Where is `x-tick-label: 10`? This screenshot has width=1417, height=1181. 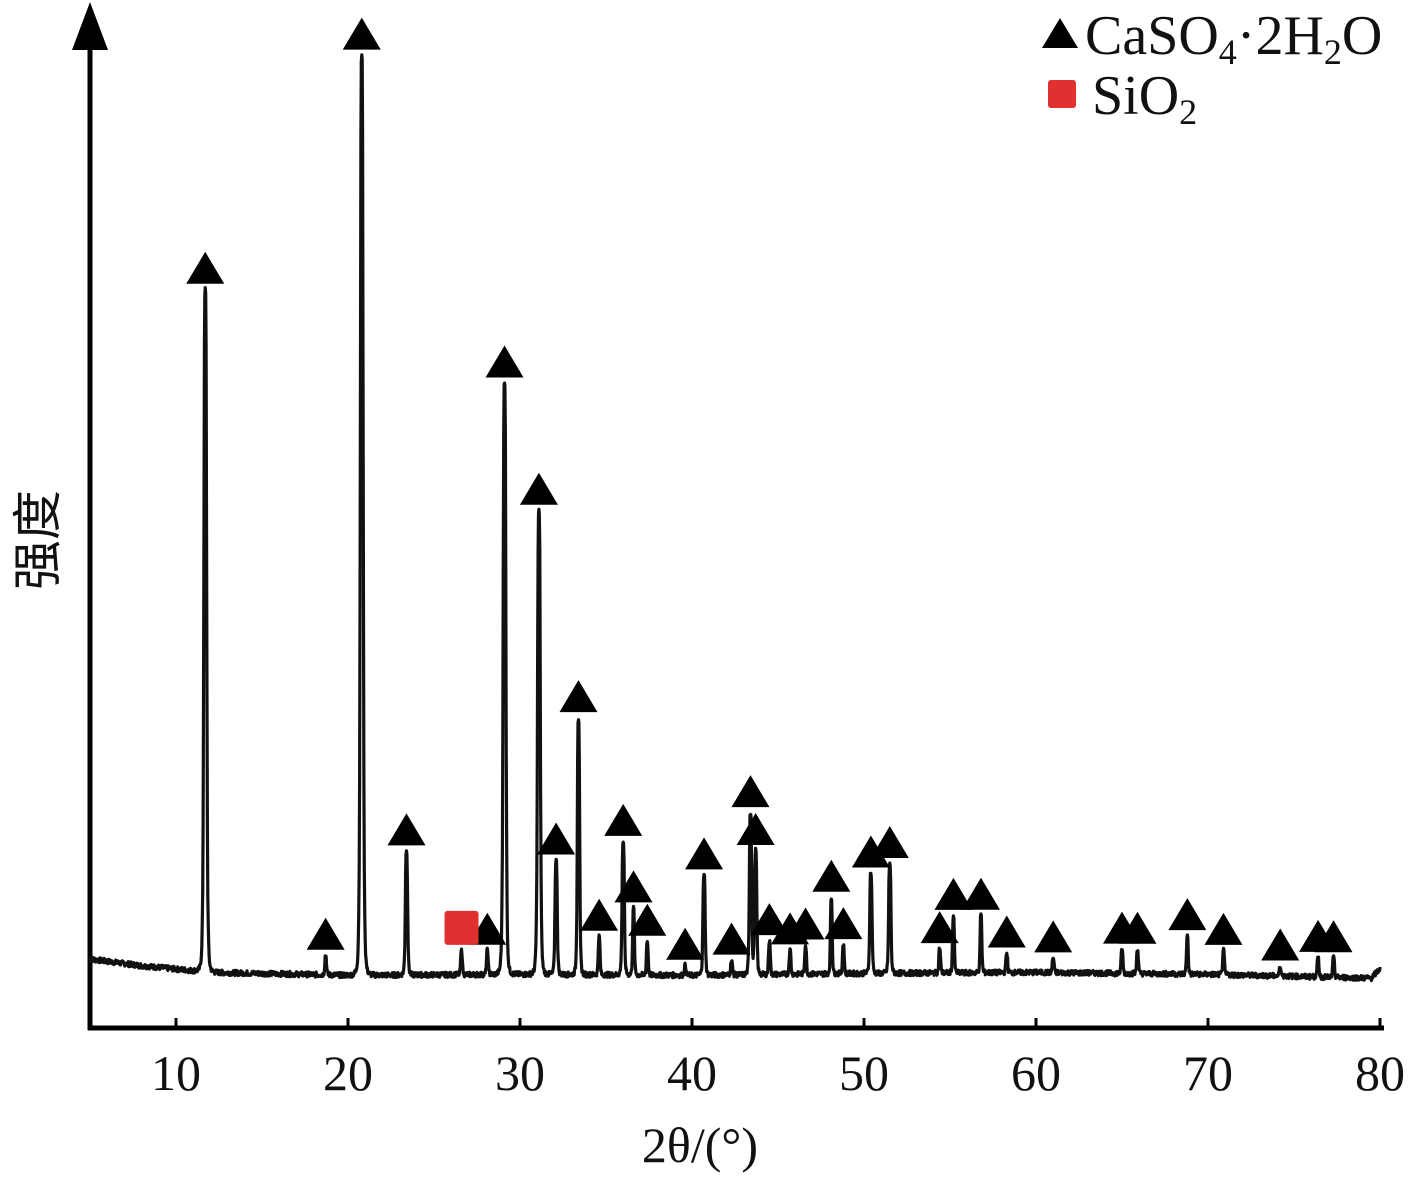
x-tick-label: 10 is located at coordinates (176, 1073).